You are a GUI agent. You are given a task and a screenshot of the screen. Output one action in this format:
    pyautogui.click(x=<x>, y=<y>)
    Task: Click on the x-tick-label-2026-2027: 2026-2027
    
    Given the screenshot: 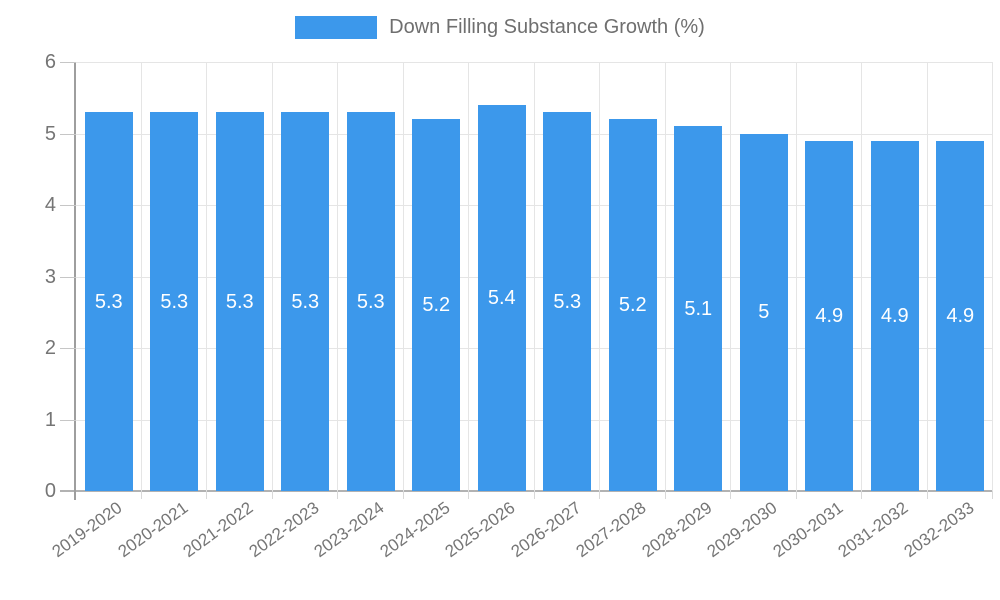 What is the action you would take?
    pyautogui.click(x=546, y=530)
    